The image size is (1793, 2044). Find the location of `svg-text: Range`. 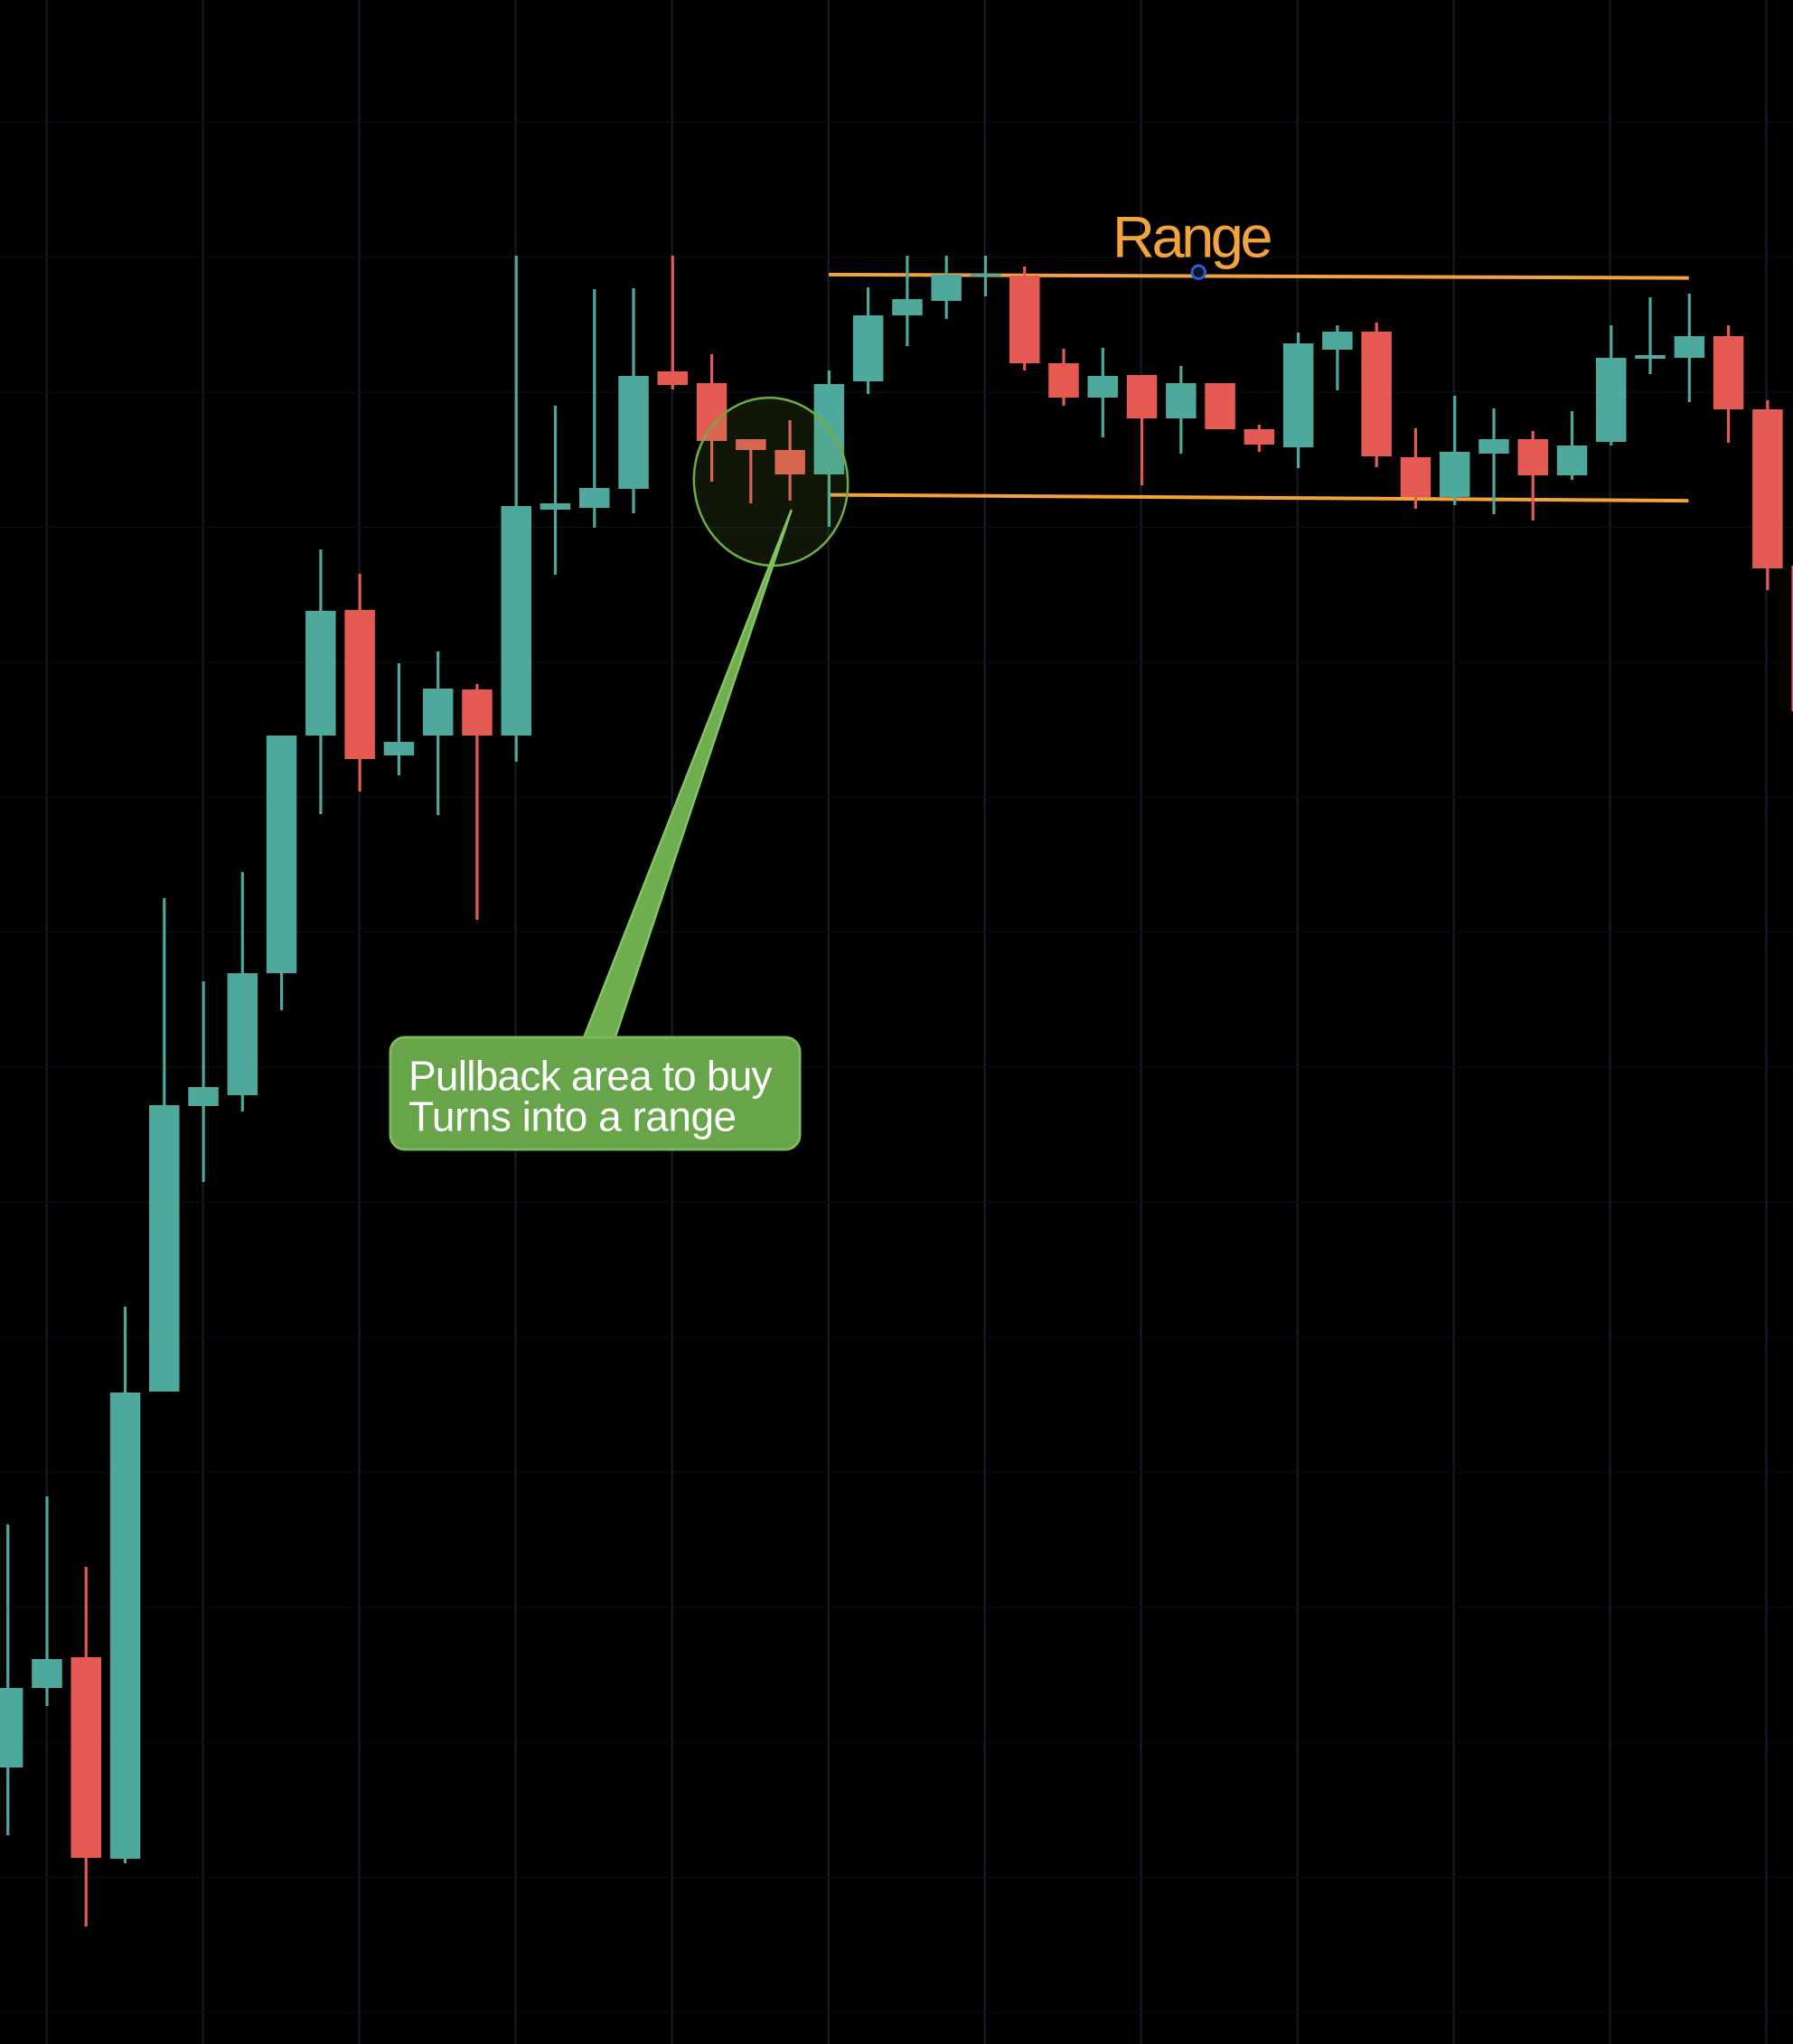

svg-text: Range is located at coordinates (1191, 237).